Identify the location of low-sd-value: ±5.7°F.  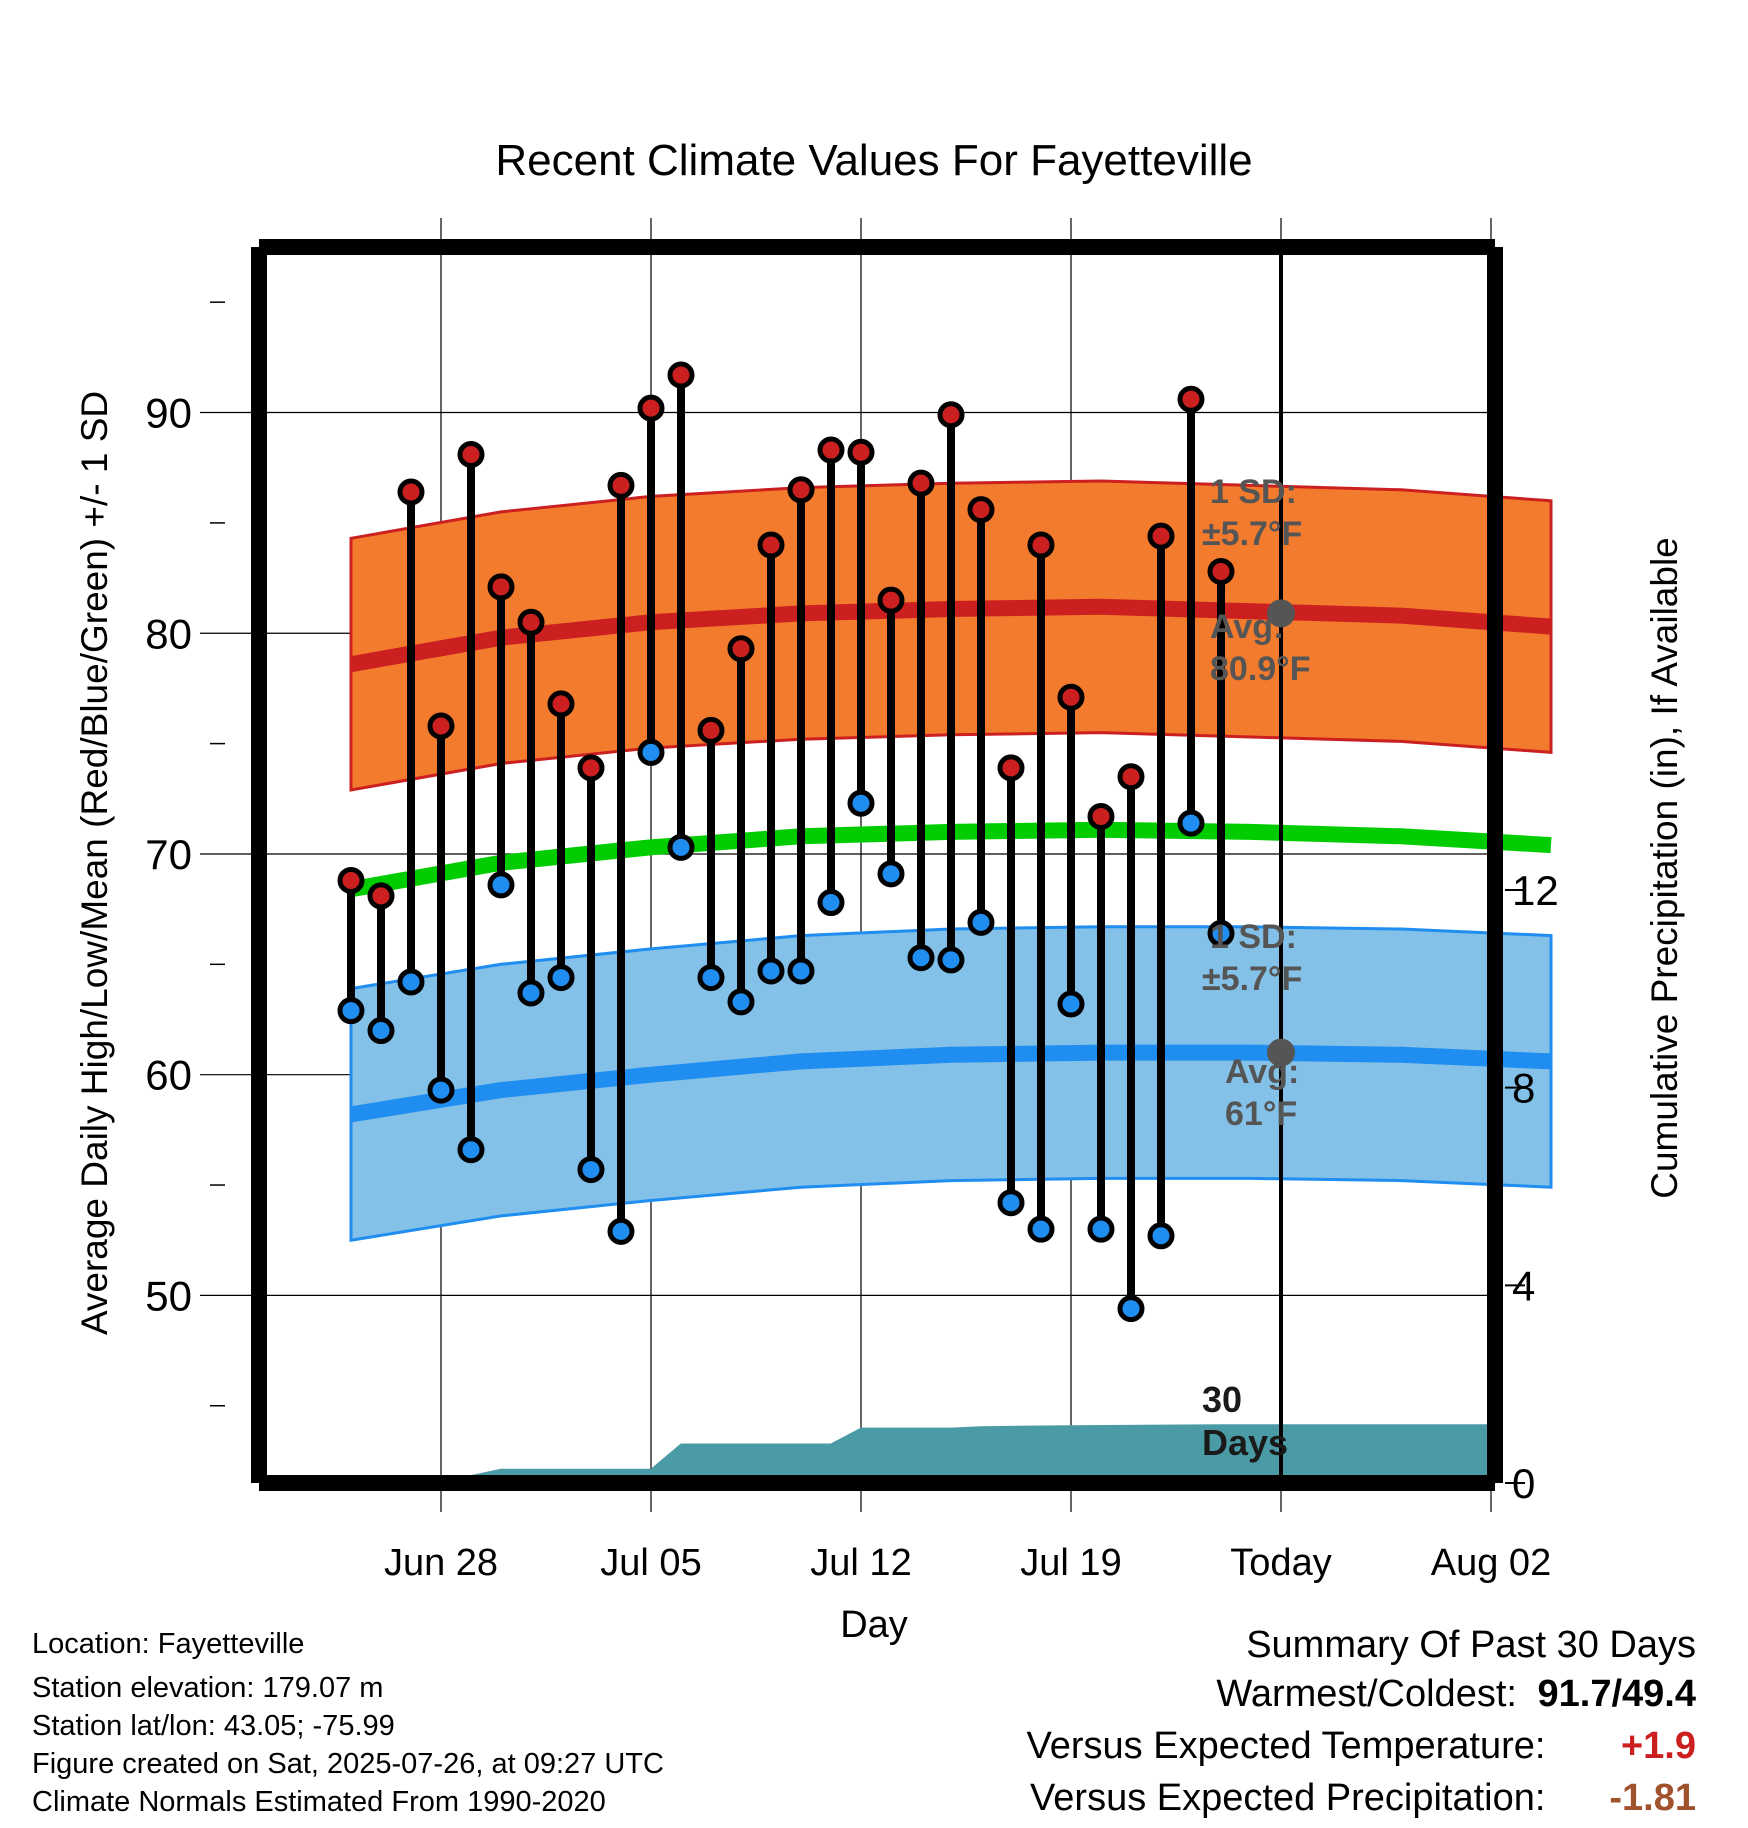
(1252, 979).